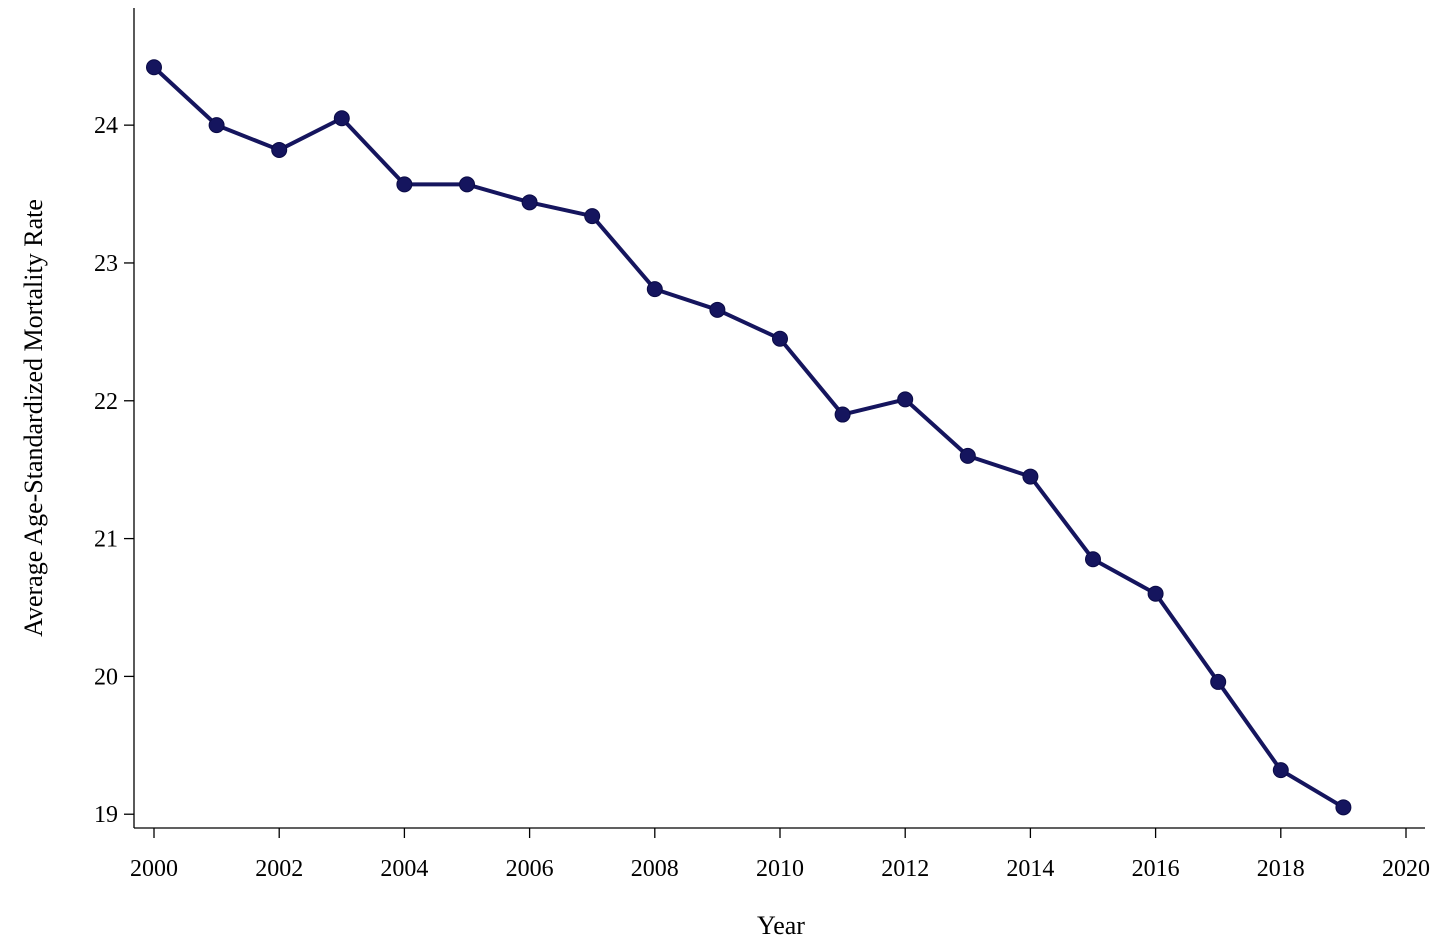 The height and width of the screenshot is (943, 1441). I want to click on y-tick-label: 20, so click(106, 677).